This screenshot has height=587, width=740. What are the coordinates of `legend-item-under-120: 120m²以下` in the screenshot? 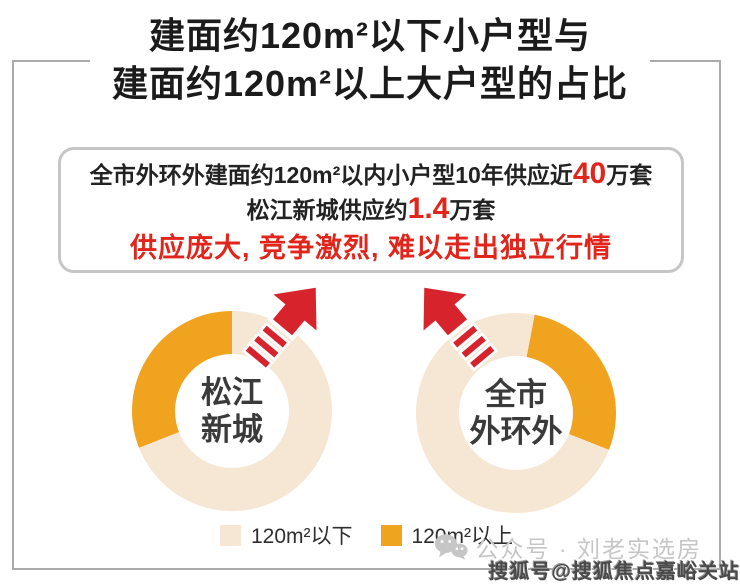 It's located at (286, 535).